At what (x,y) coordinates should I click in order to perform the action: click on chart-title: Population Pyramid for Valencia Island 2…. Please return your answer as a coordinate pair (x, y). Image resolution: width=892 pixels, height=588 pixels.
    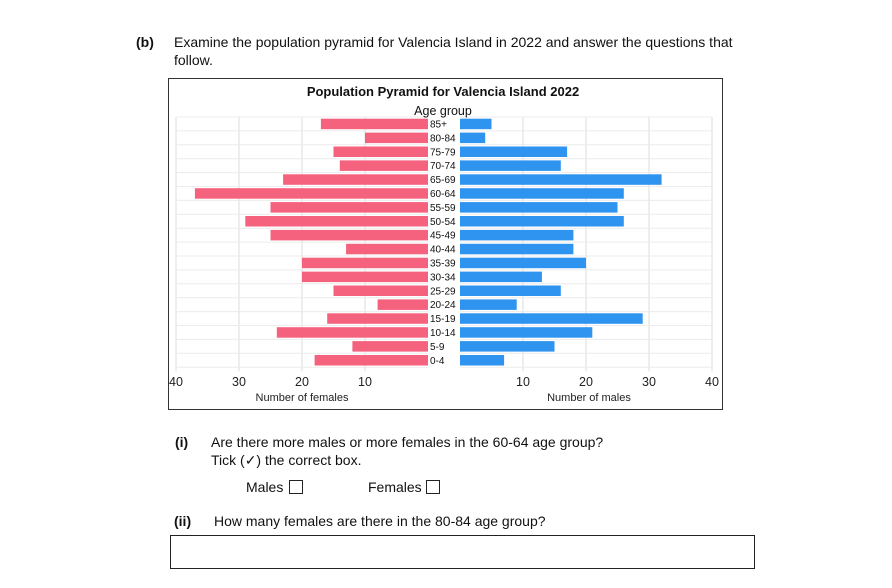
    Looking at the image, I should click on (443, 91).